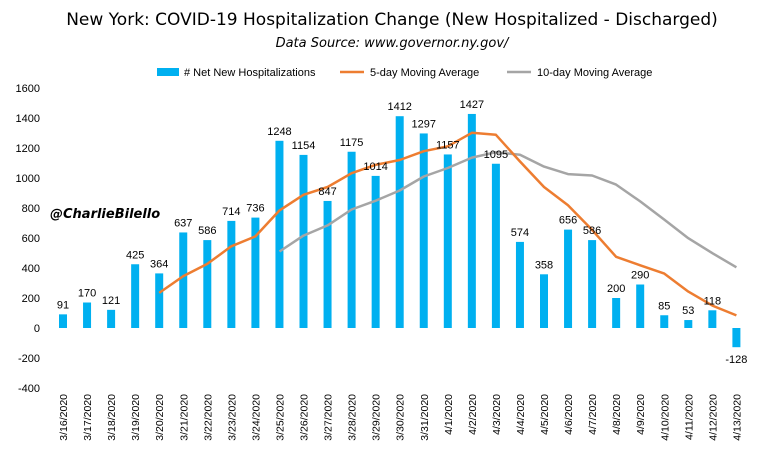  What do you see at coordinates (279, 132) in the screenshot?
I see `data-label: 1248` at bounding box center [279, 132].